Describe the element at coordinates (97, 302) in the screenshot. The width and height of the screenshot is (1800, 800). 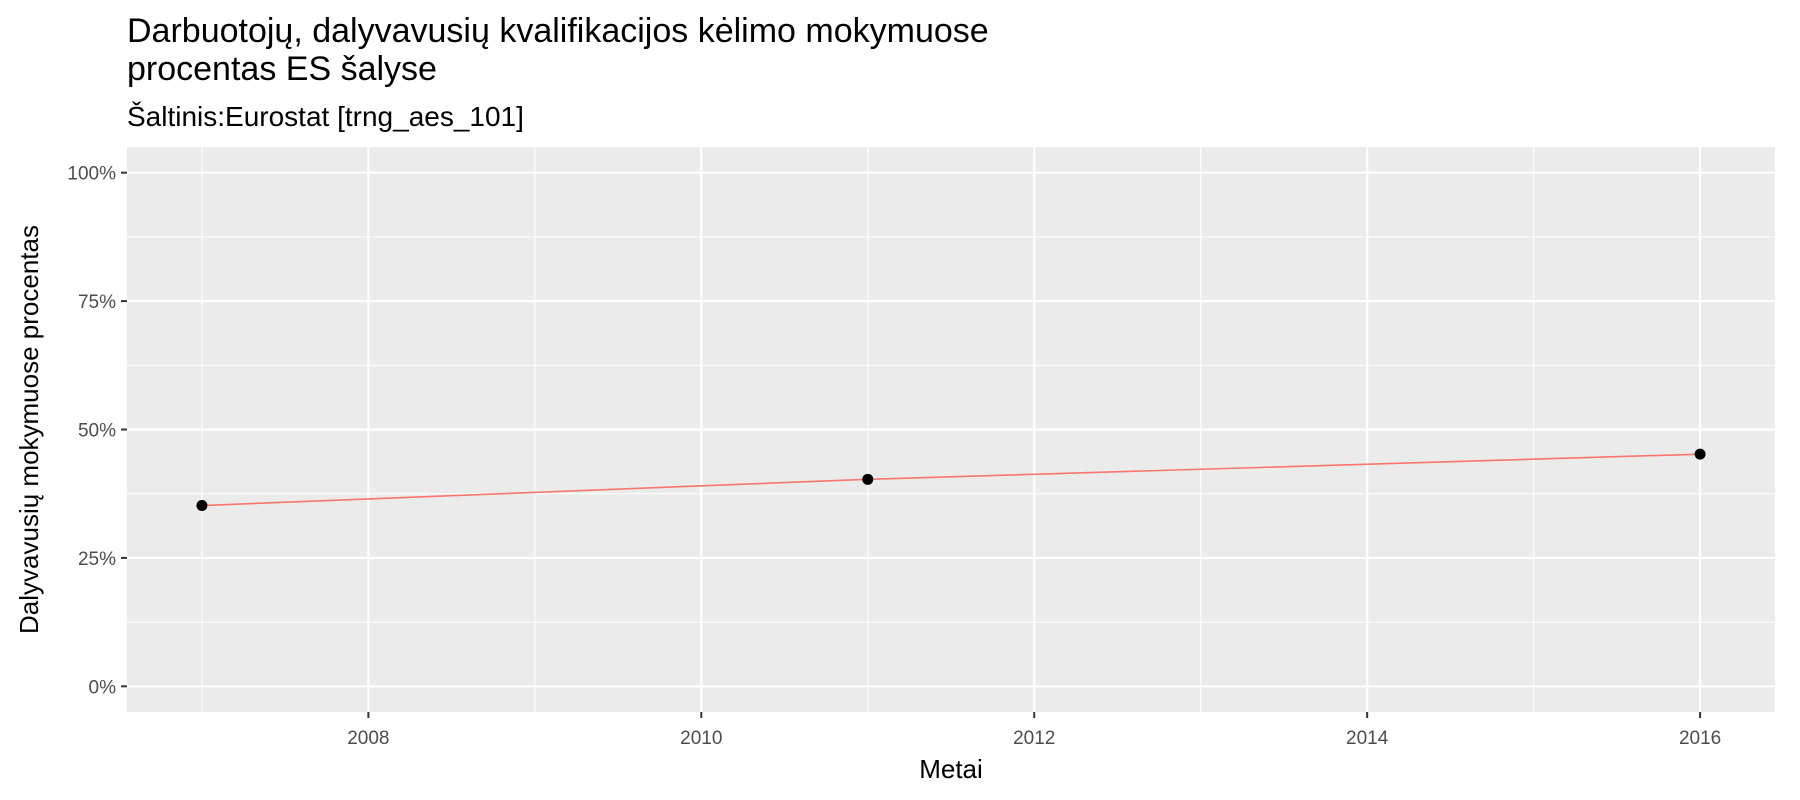
I see `y-tick-label: 75%` at that location.